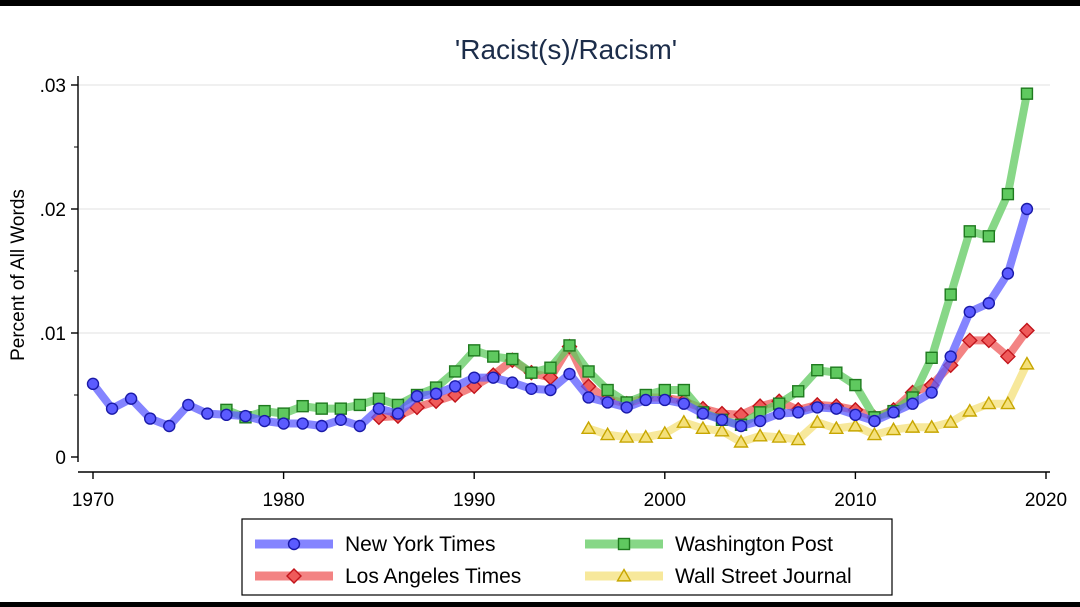 The image size is (1080, 607). What do you see at coordinates (763, 576) in the screenshot?
I see `legend-label: Wall Street Journal` at bounding box center [763, 576].